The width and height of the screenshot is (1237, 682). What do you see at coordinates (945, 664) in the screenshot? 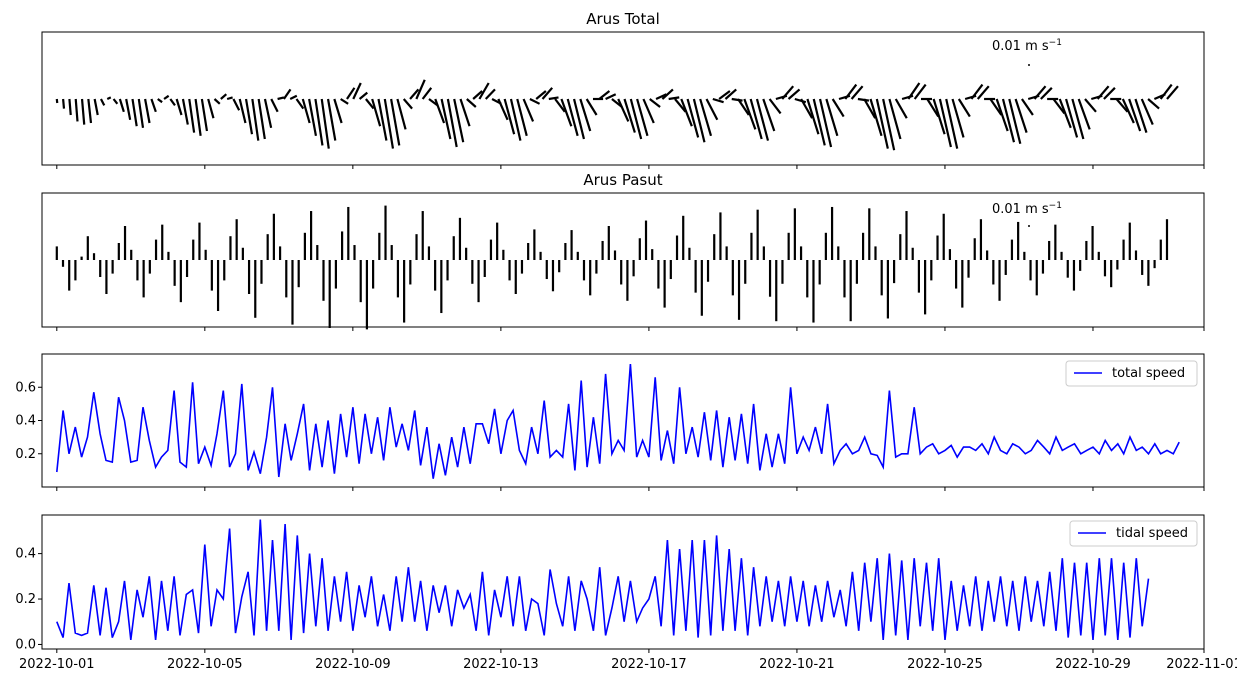
I see `x-tick-label: 2022-10-25` at bounding box center [945, 664].